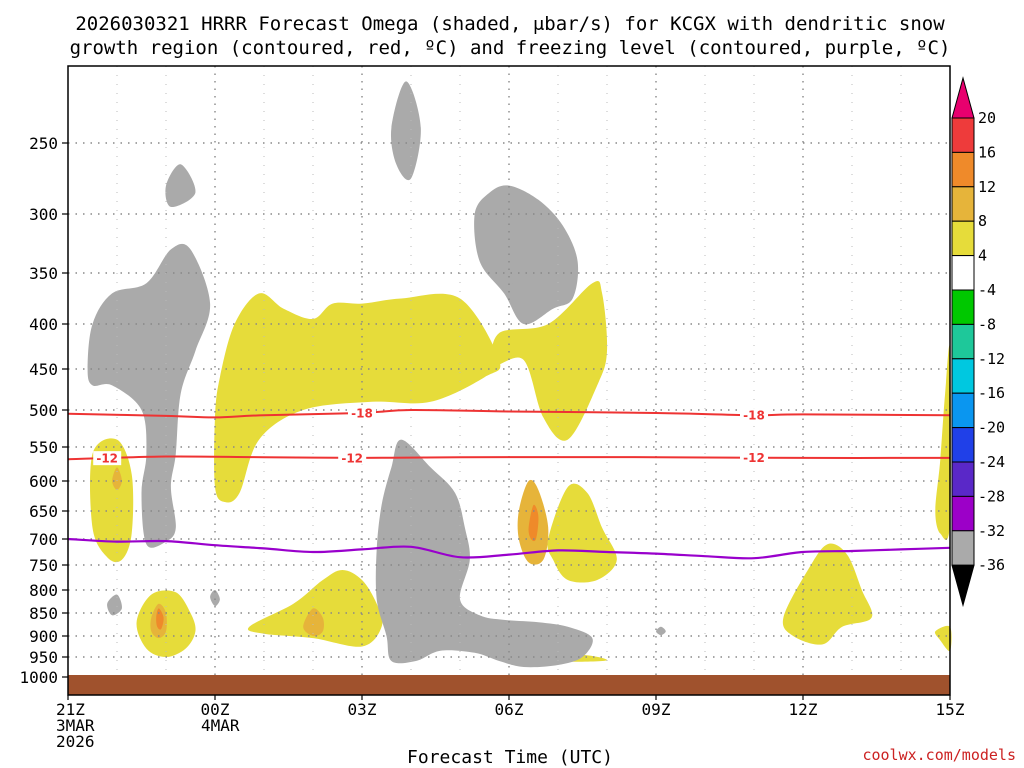 Image resolution: width=1024 pixels, height=768 pixels. I want to click on y-tick-label: 900, so click(43, 636).